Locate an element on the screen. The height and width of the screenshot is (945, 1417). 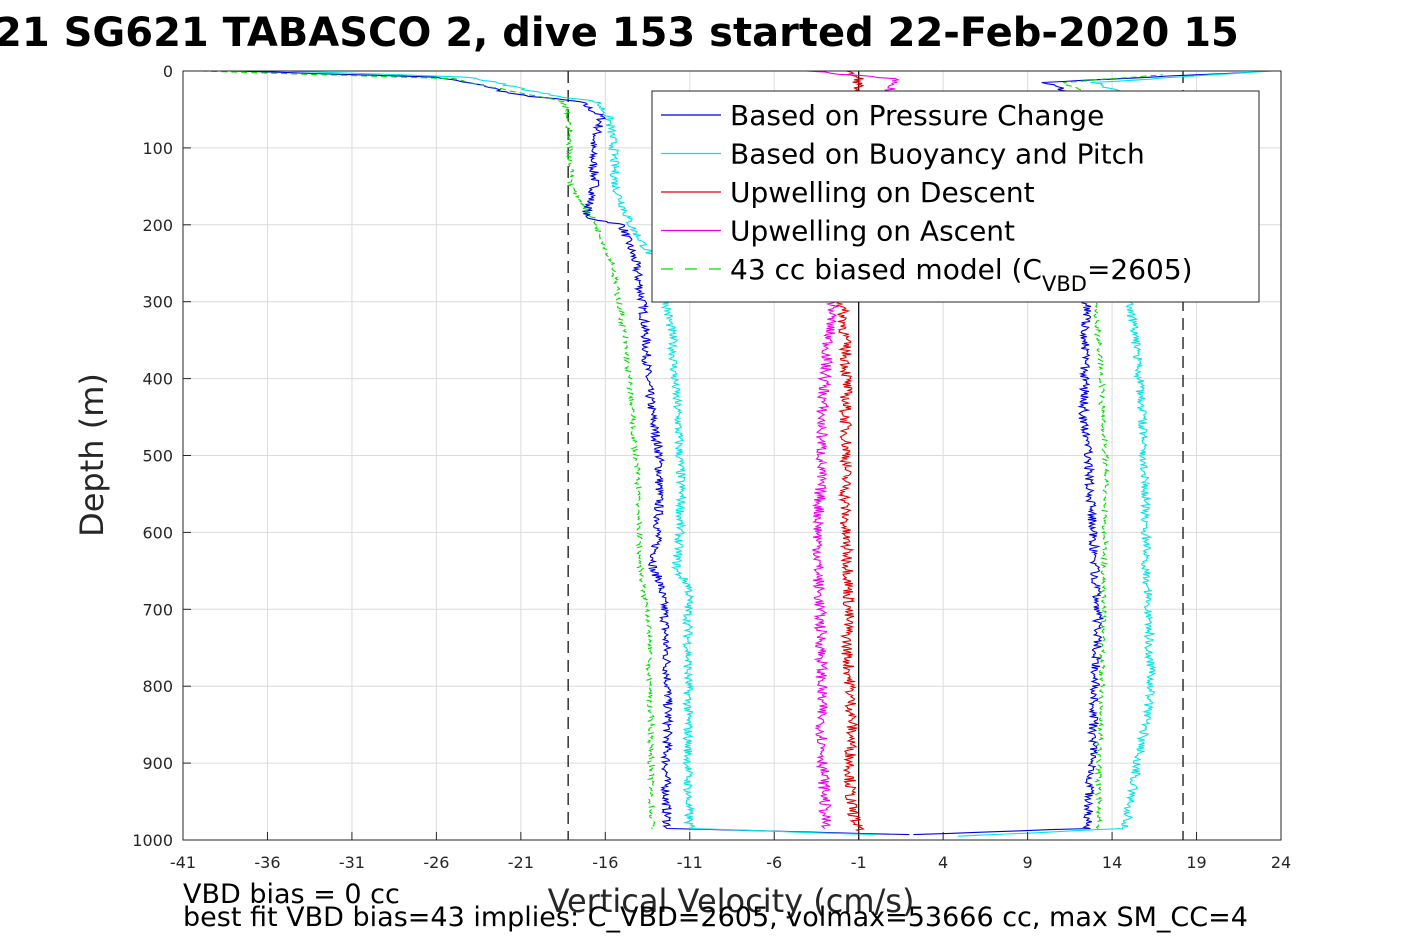
x-tick-label: 9 is located at coordinates (1028, 862).